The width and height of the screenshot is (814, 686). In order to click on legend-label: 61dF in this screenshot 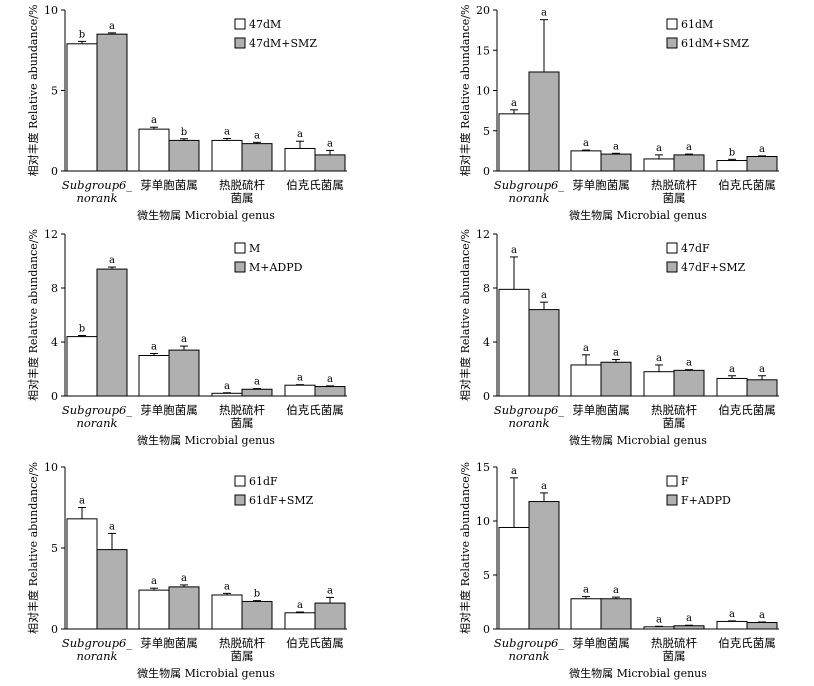, I will do `click(263, 481)`.